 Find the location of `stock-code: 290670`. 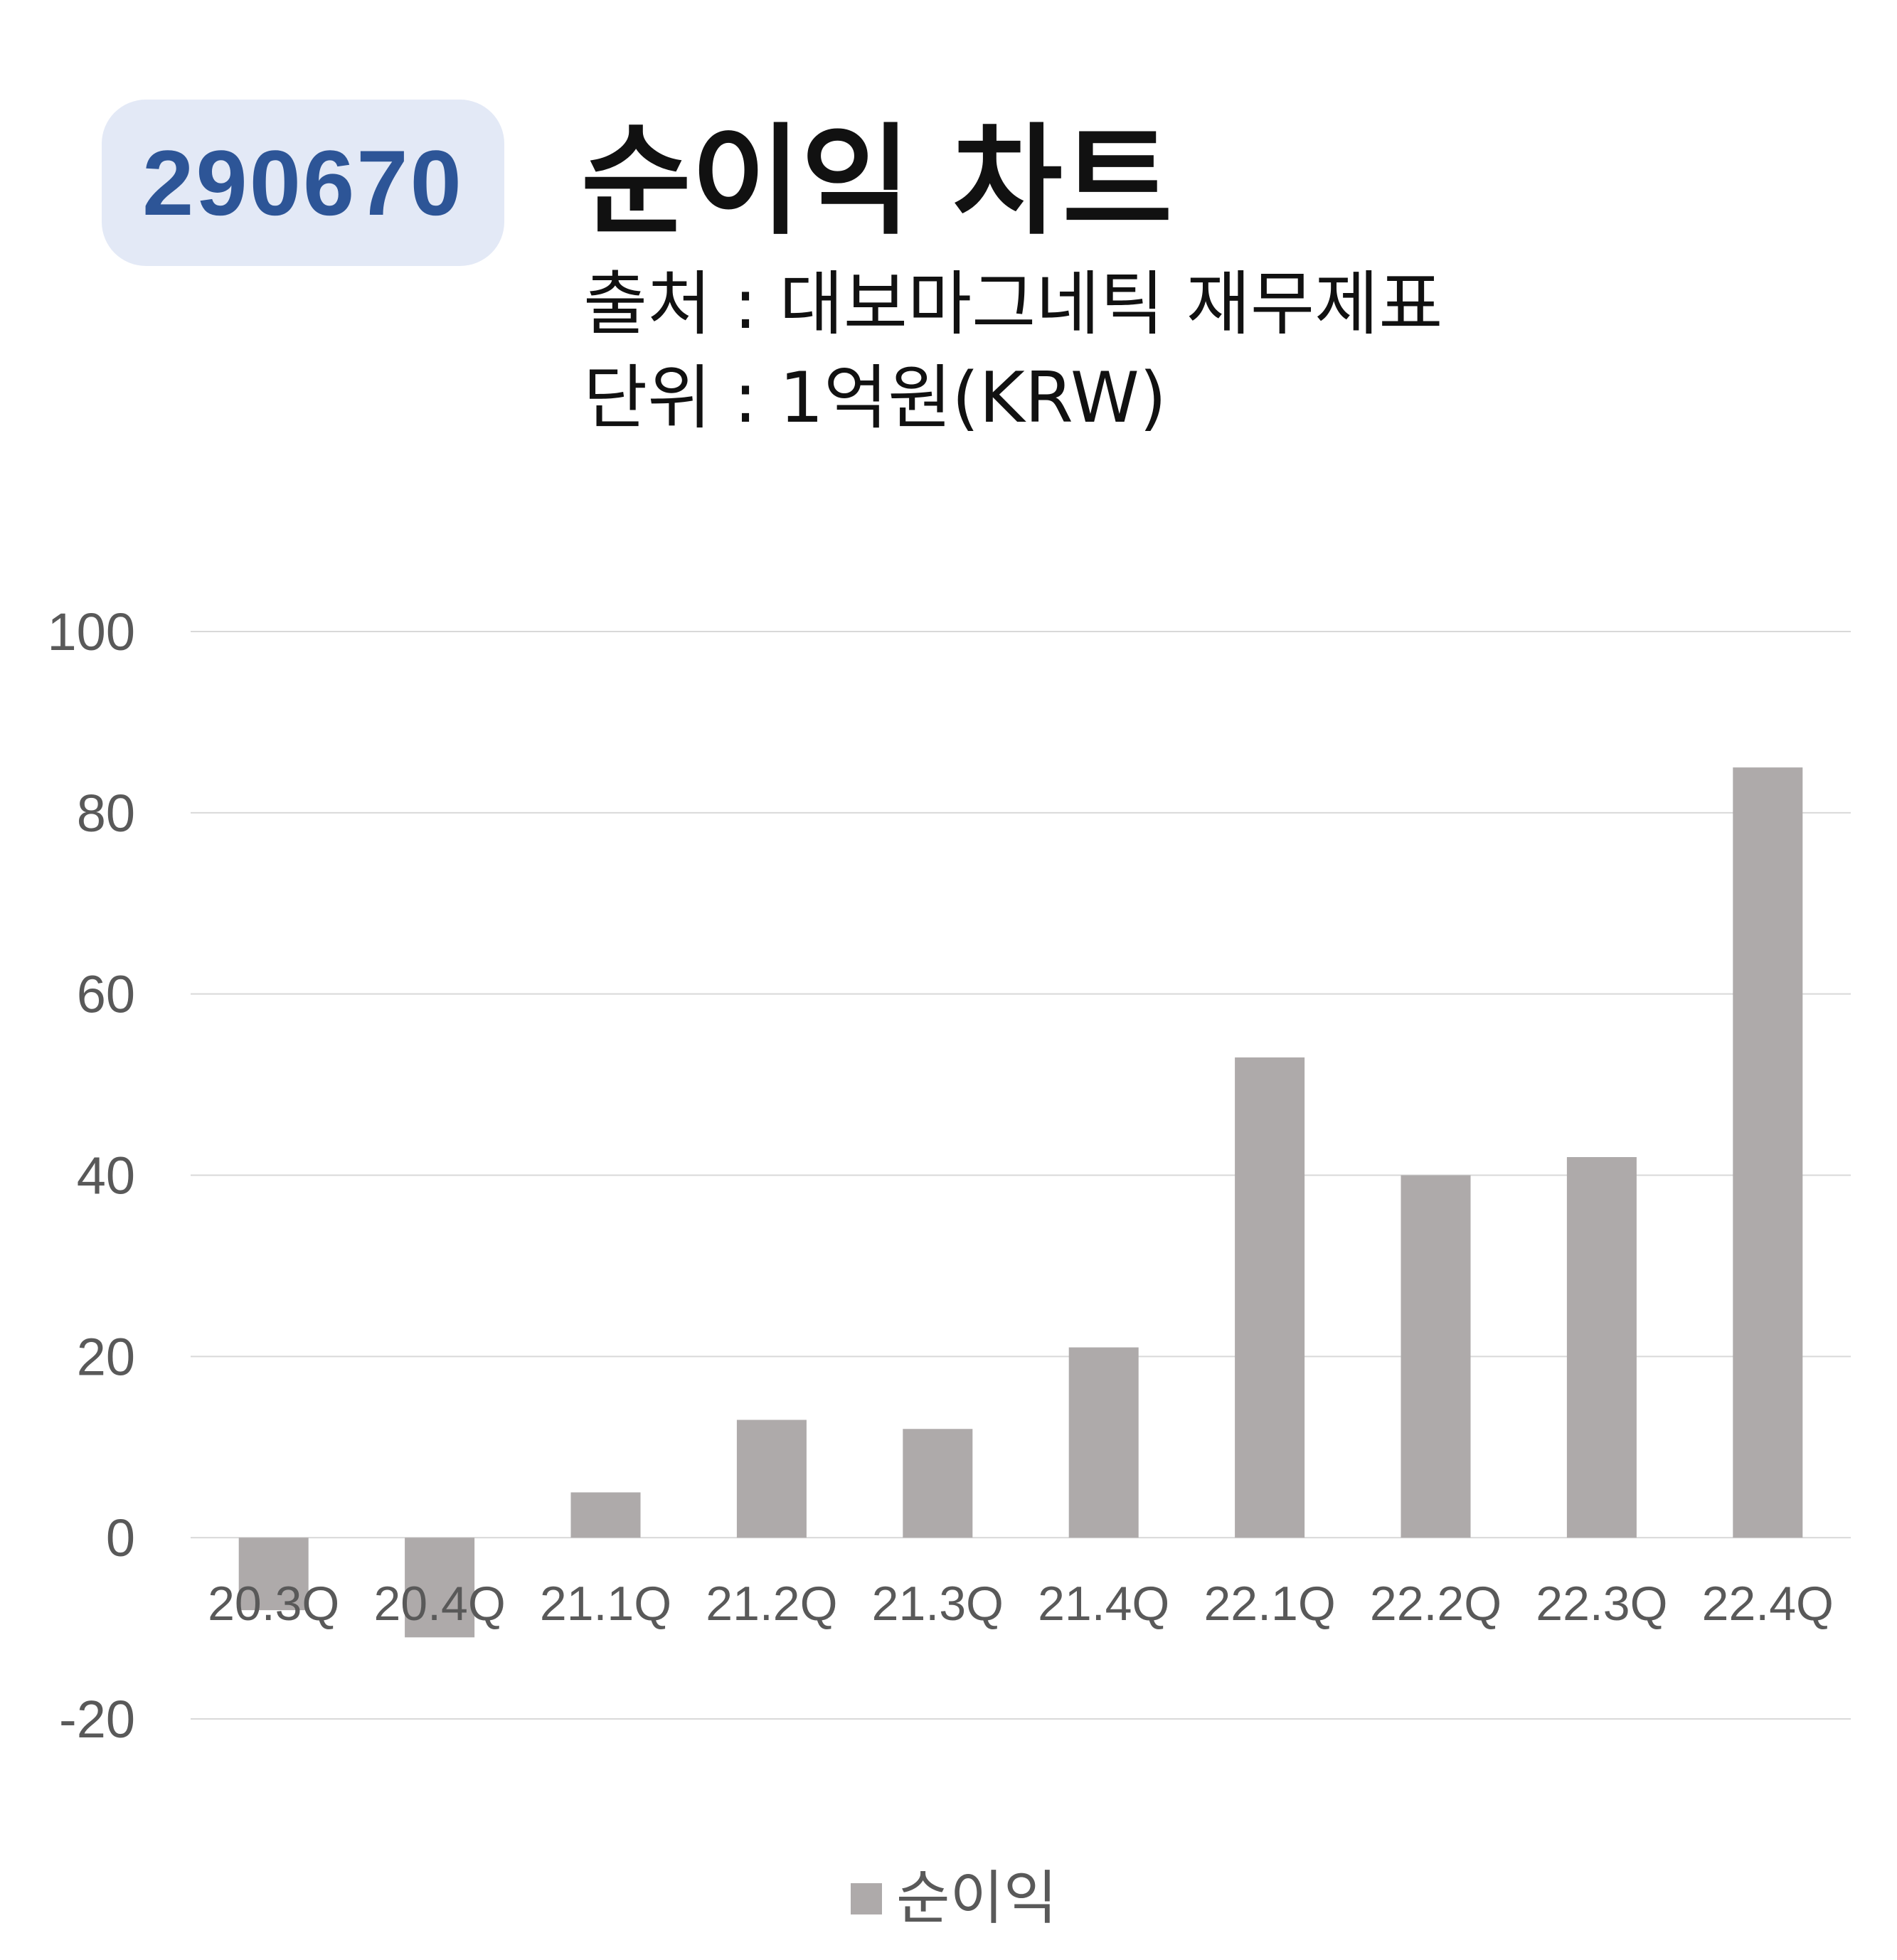

stock-code: 290670 is located at coordinates (303, 183).